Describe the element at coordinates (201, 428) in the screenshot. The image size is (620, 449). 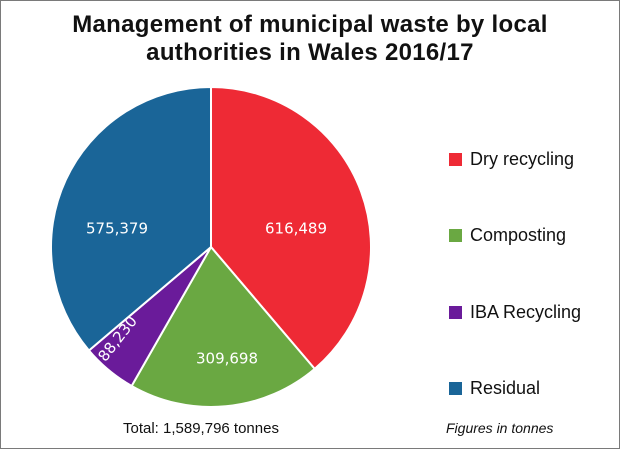
I see `total-label: Total: 1,589,796 tonnes` at that location.